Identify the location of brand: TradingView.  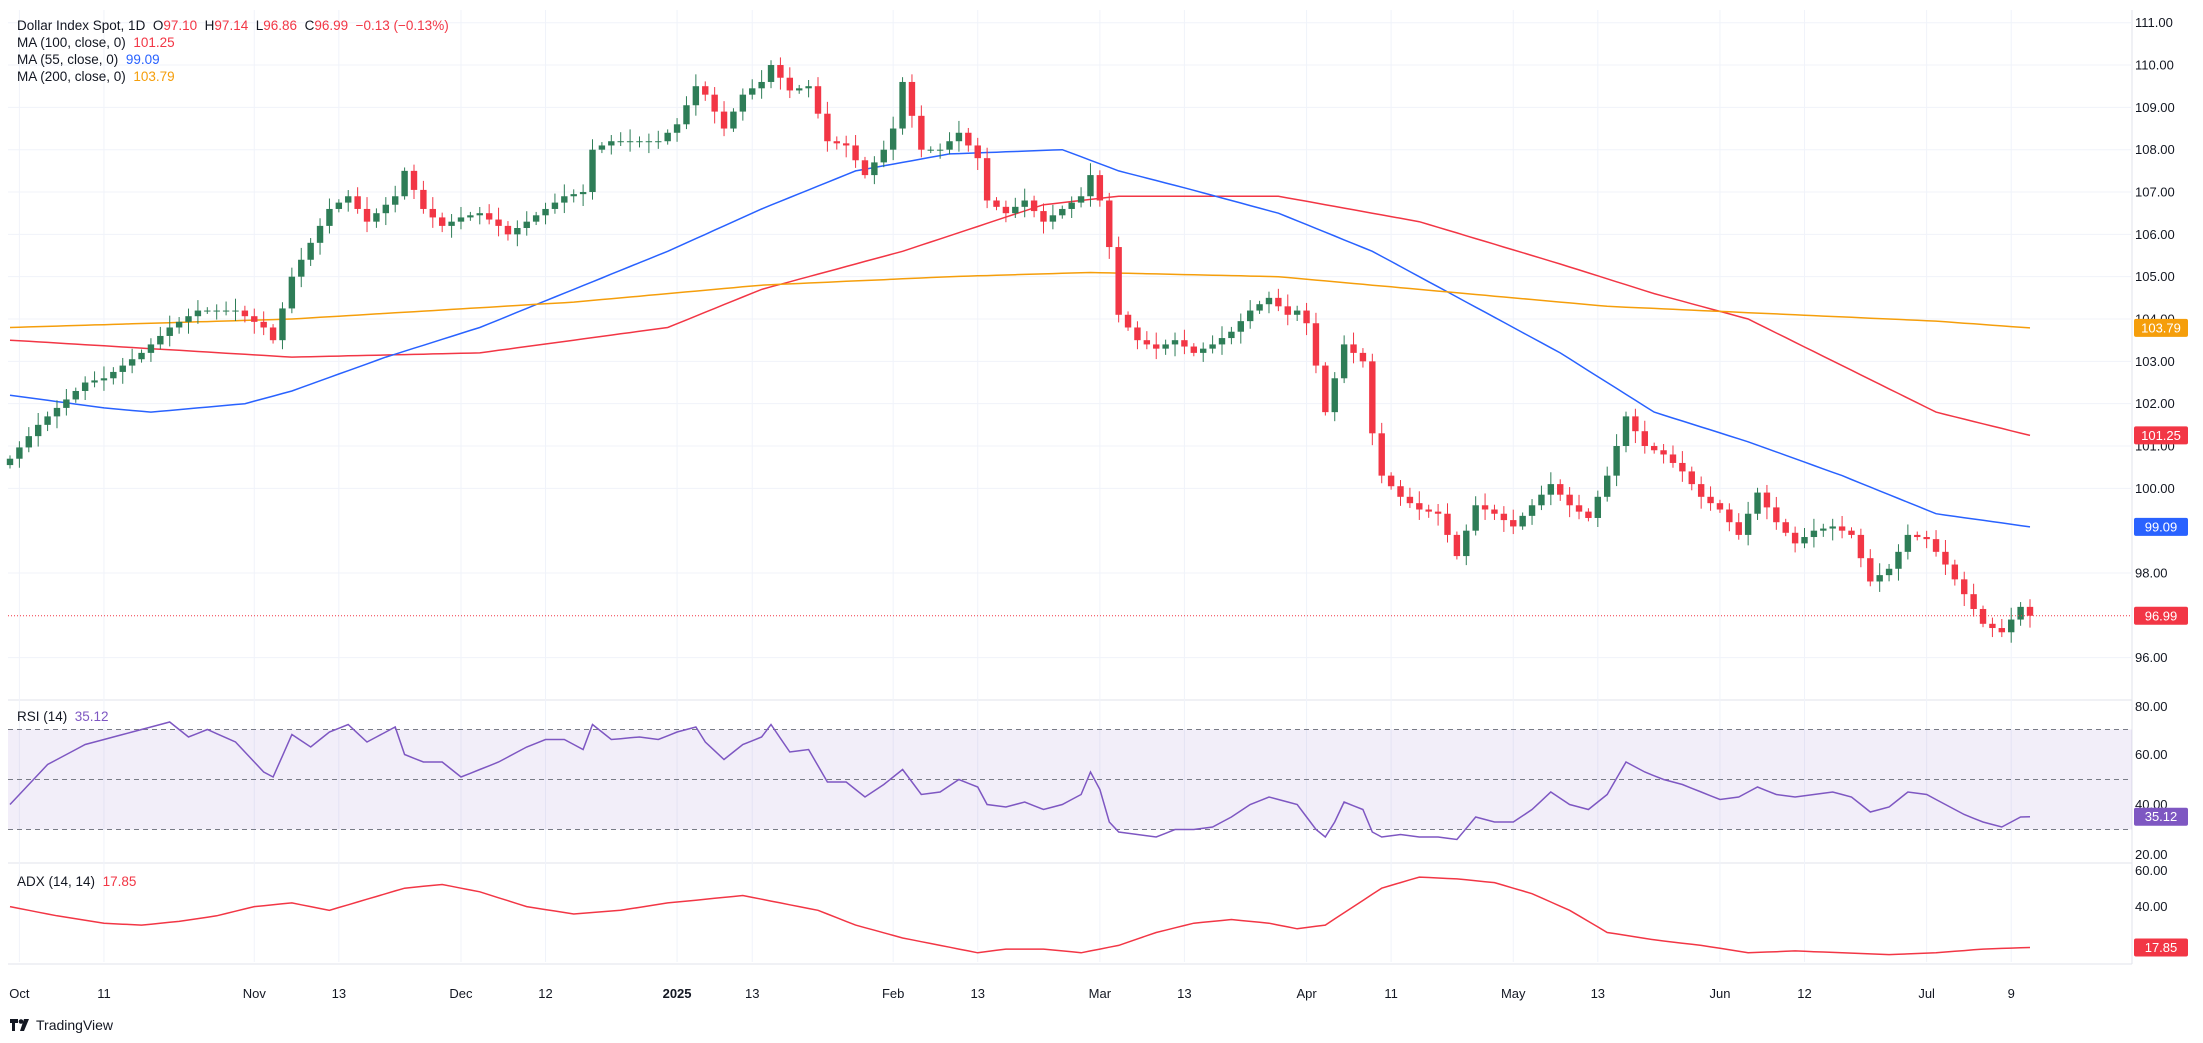
(61, 1025).